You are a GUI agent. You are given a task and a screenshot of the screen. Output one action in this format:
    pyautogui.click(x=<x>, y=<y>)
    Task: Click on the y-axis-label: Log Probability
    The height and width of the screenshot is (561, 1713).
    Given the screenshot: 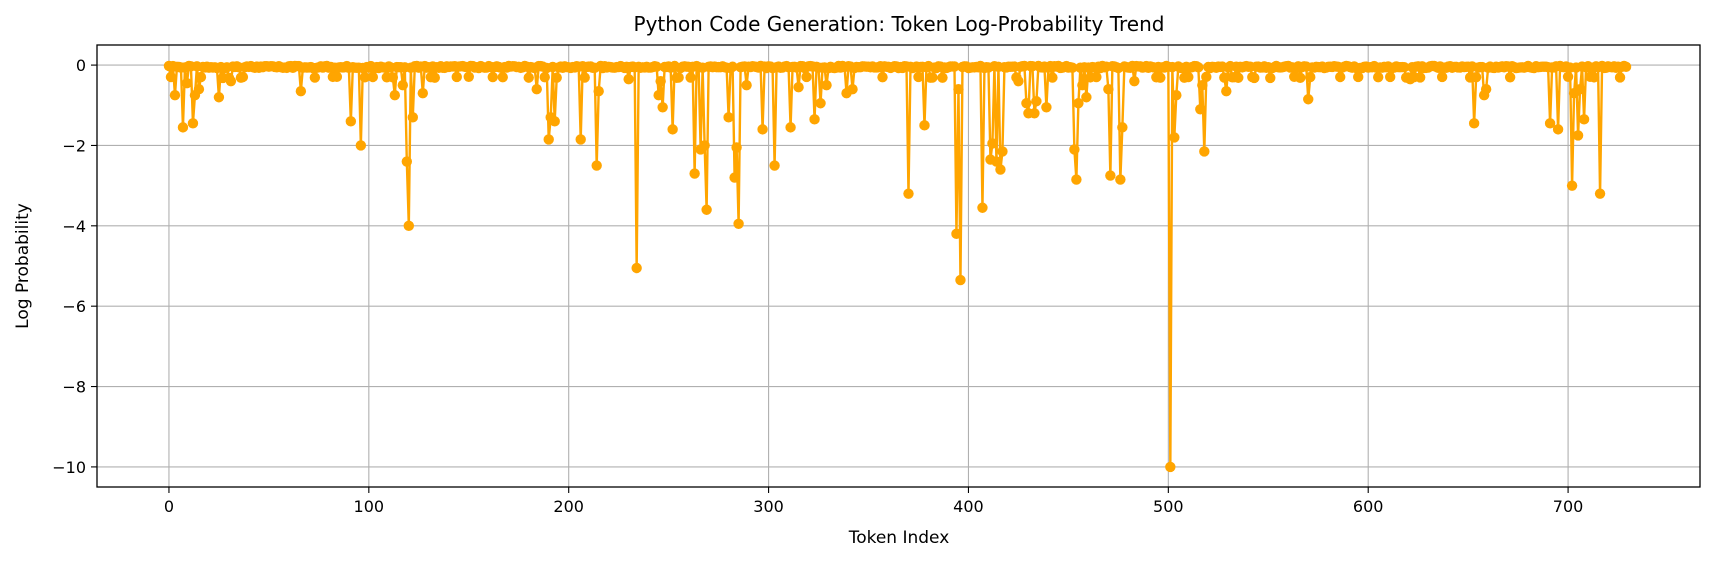 What is the action you would take?
    pyautogui.click(x=23, y=266)
    